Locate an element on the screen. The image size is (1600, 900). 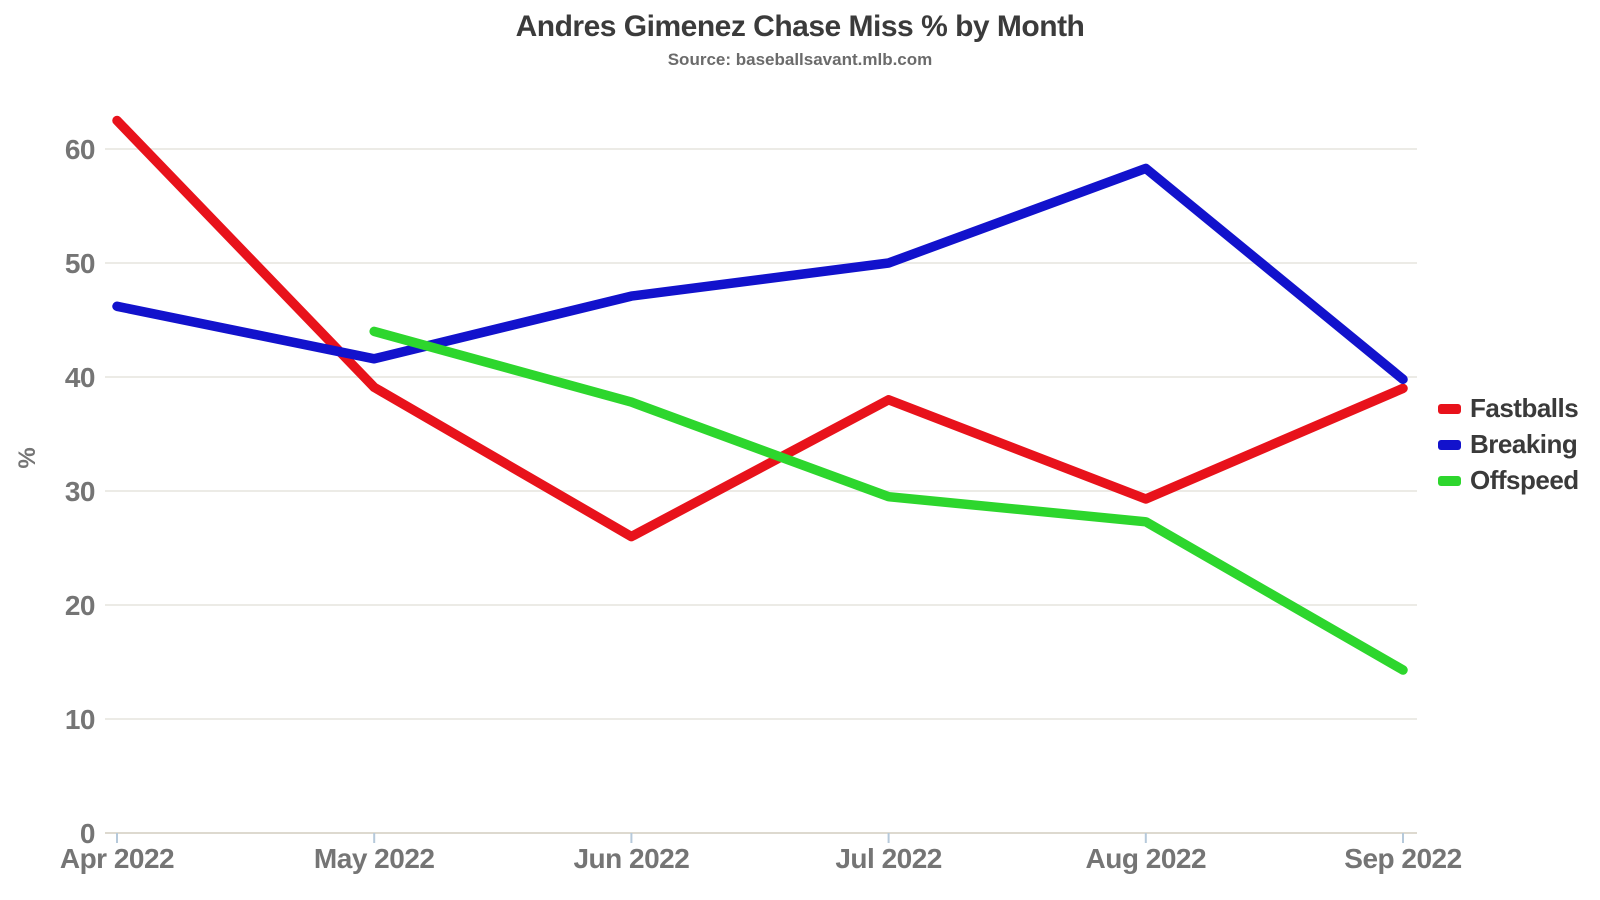
legend-item-offspeed: Offspeed is located at coordinates (1508, 480).